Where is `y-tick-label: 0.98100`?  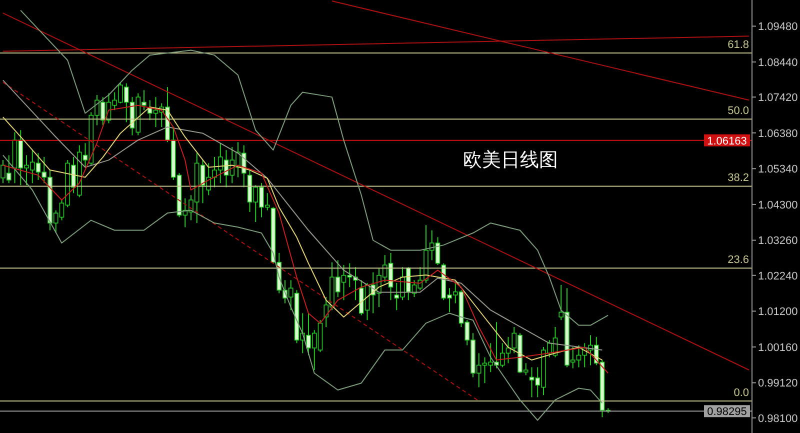
y-tick-label: 0.98100 is located at coordinates (778, 418).